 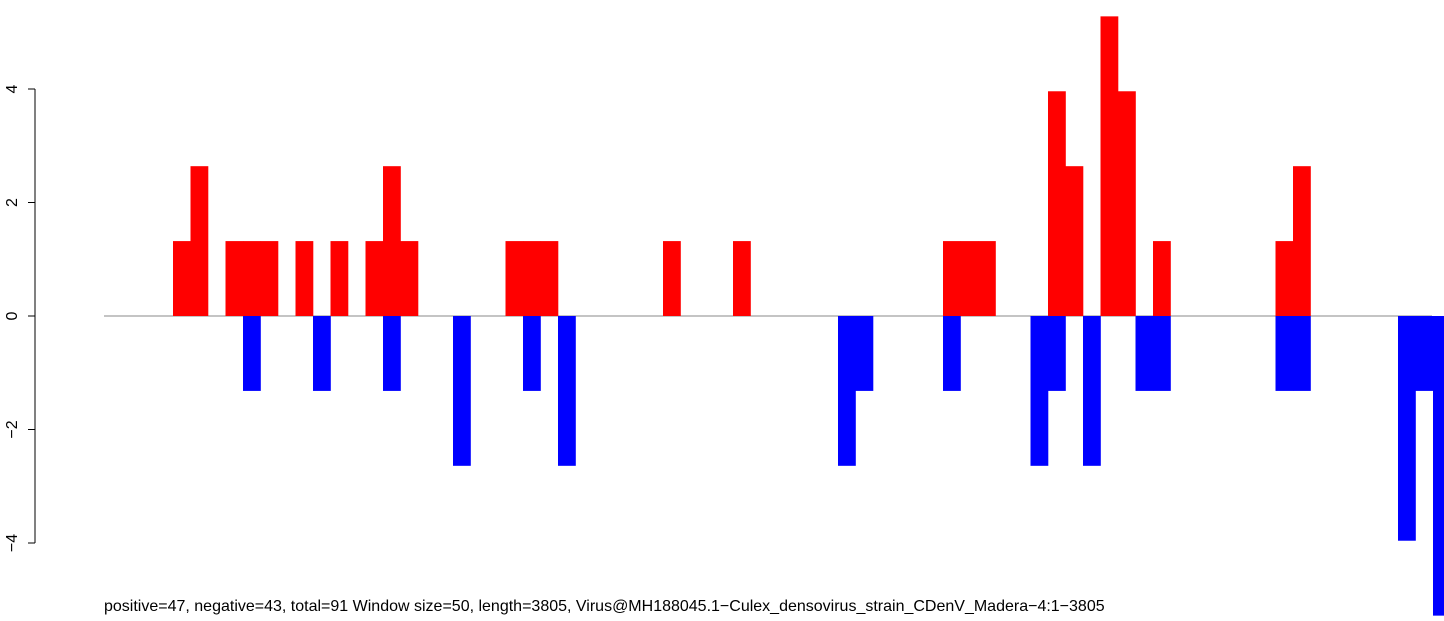 I want to click on y-tick-label: 2, so click(x=12, y=202).